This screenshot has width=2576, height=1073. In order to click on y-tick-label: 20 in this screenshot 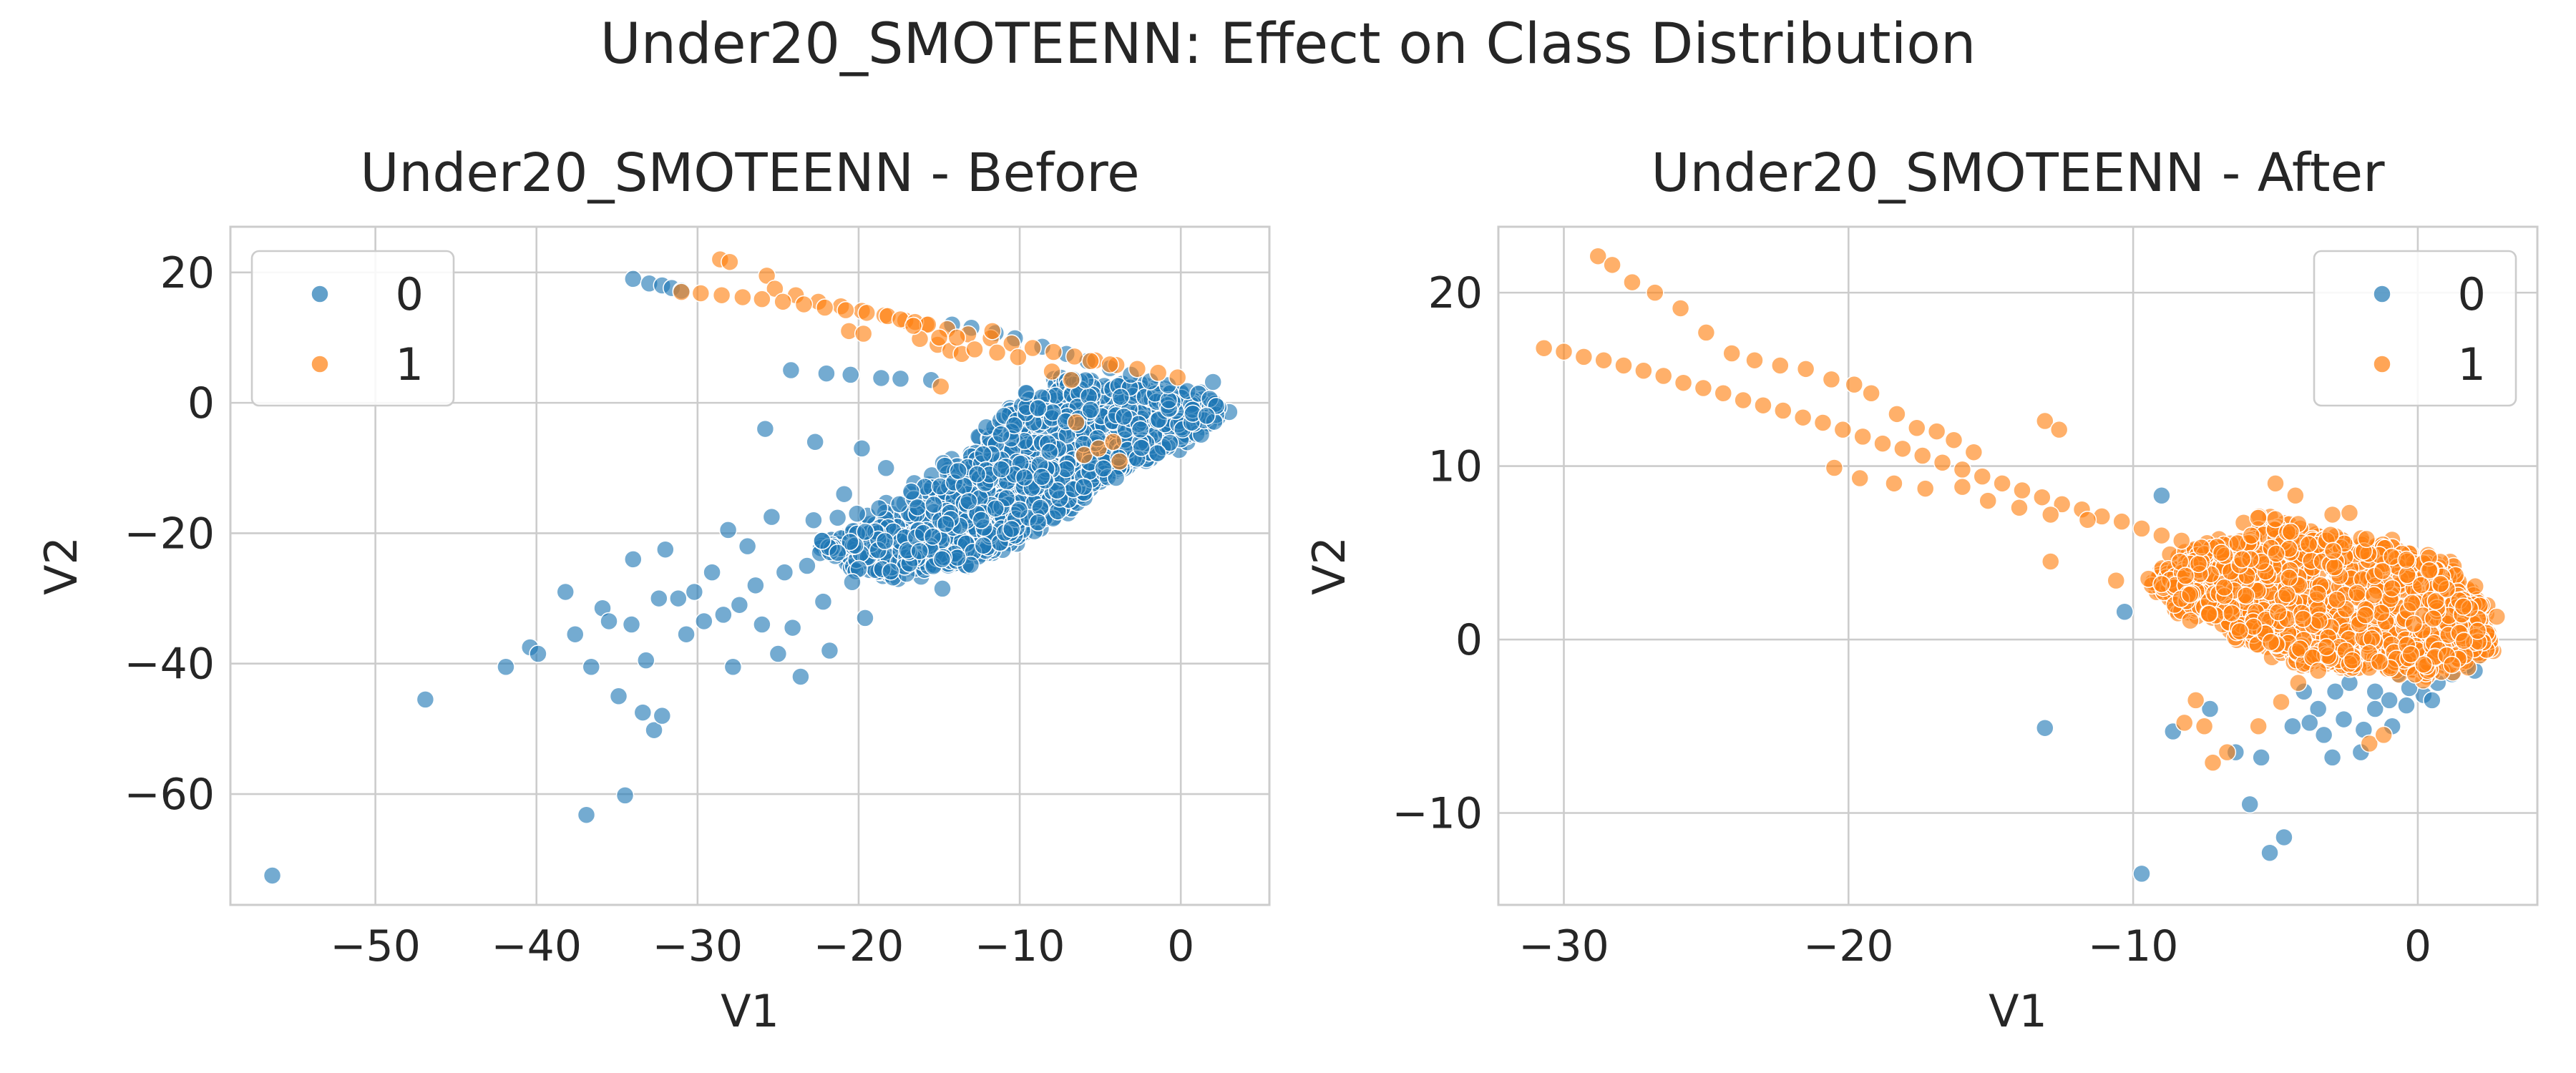, I will do `click(187, 273)`.